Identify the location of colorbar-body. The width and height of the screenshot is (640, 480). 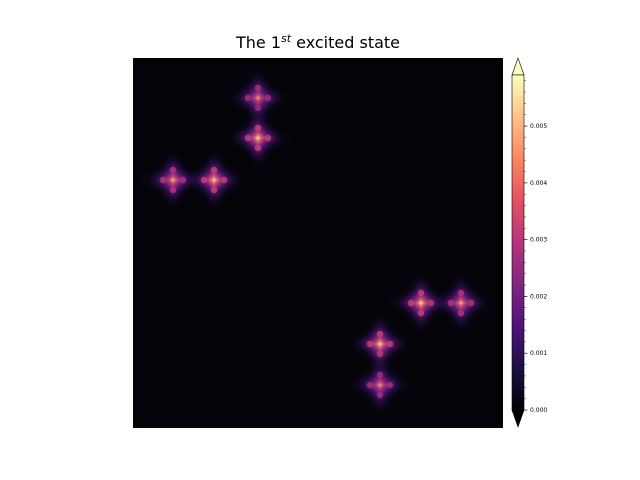
(518, 242).